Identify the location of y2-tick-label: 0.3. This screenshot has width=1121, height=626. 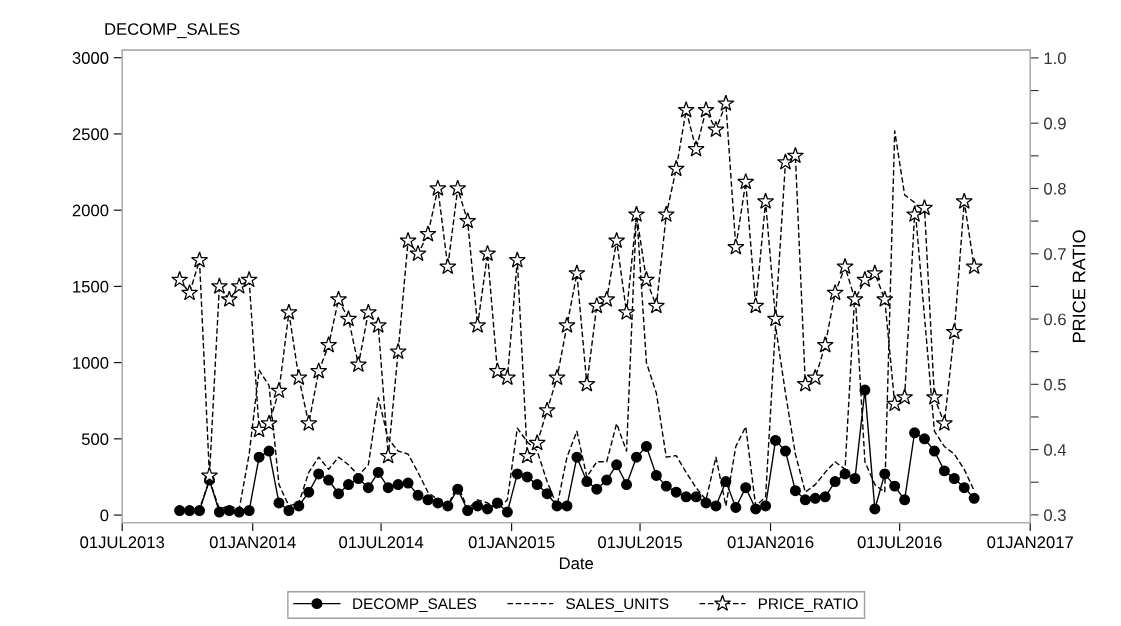
(1055, 515).